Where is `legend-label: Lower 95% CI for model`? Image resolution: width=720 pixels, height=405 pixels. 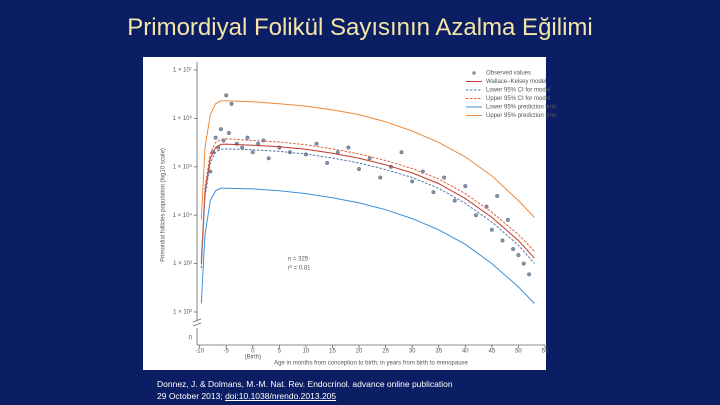
legend-label: Lower 95% CI for model is located at coordinates (518, 91).